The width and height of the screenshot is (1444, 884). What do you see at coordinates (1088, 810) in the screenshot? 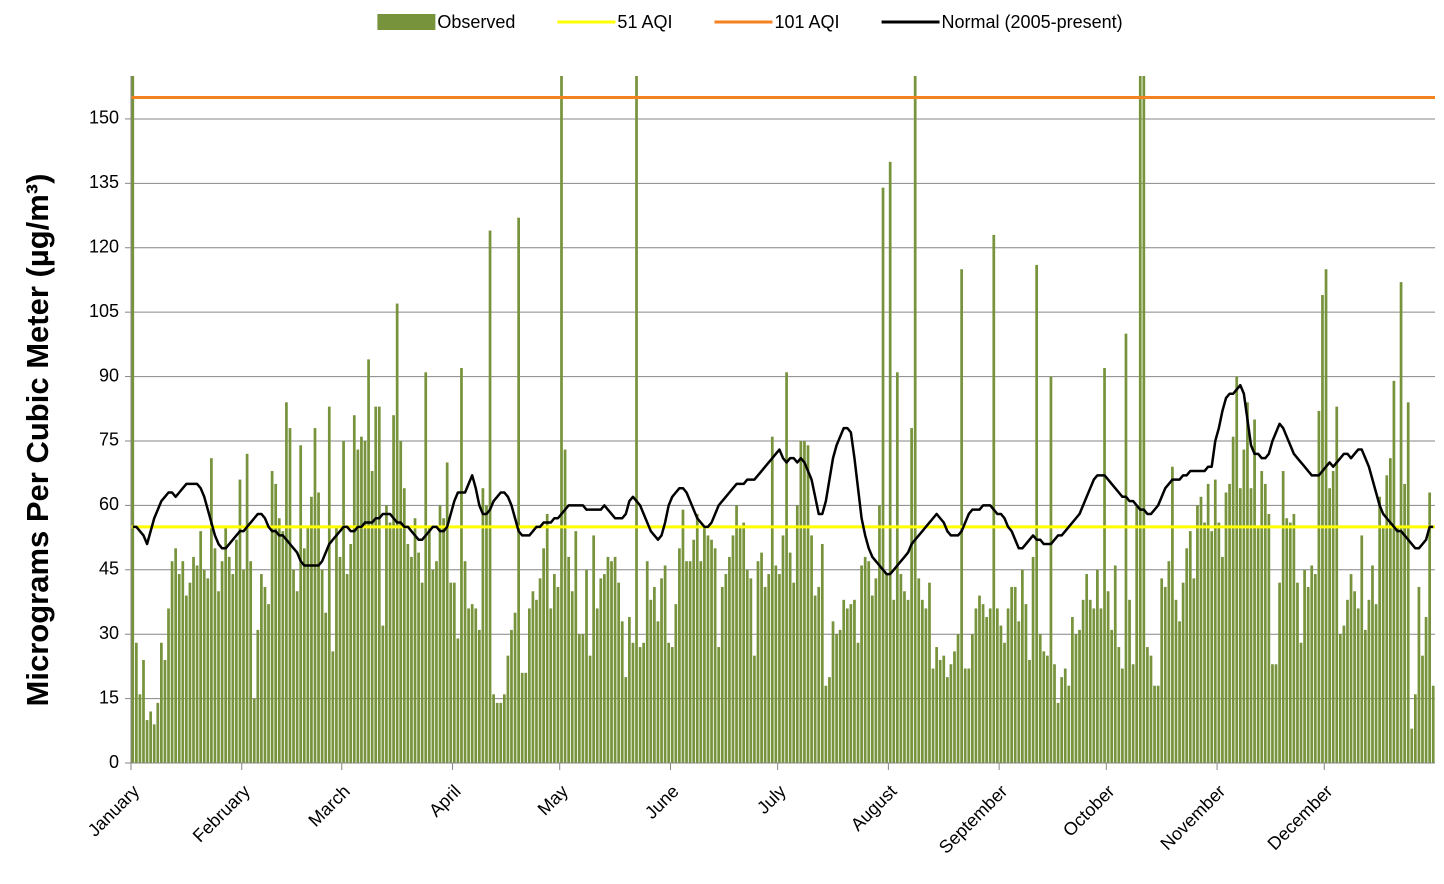
I see `x-tick-label: October` at bounding box center [1088, 810].